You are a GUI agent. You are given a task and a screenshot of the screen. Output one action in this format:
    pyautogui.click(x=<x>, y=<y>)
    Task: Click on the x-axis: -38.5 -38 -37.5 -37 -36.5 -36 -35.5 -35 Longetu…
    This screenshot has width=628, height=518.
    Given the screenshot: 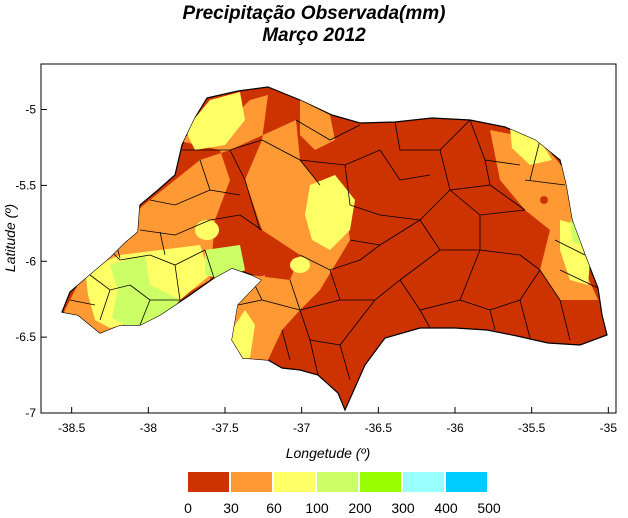 What is the action you would take?
    pyautogui.click(x=337, y=434)
    